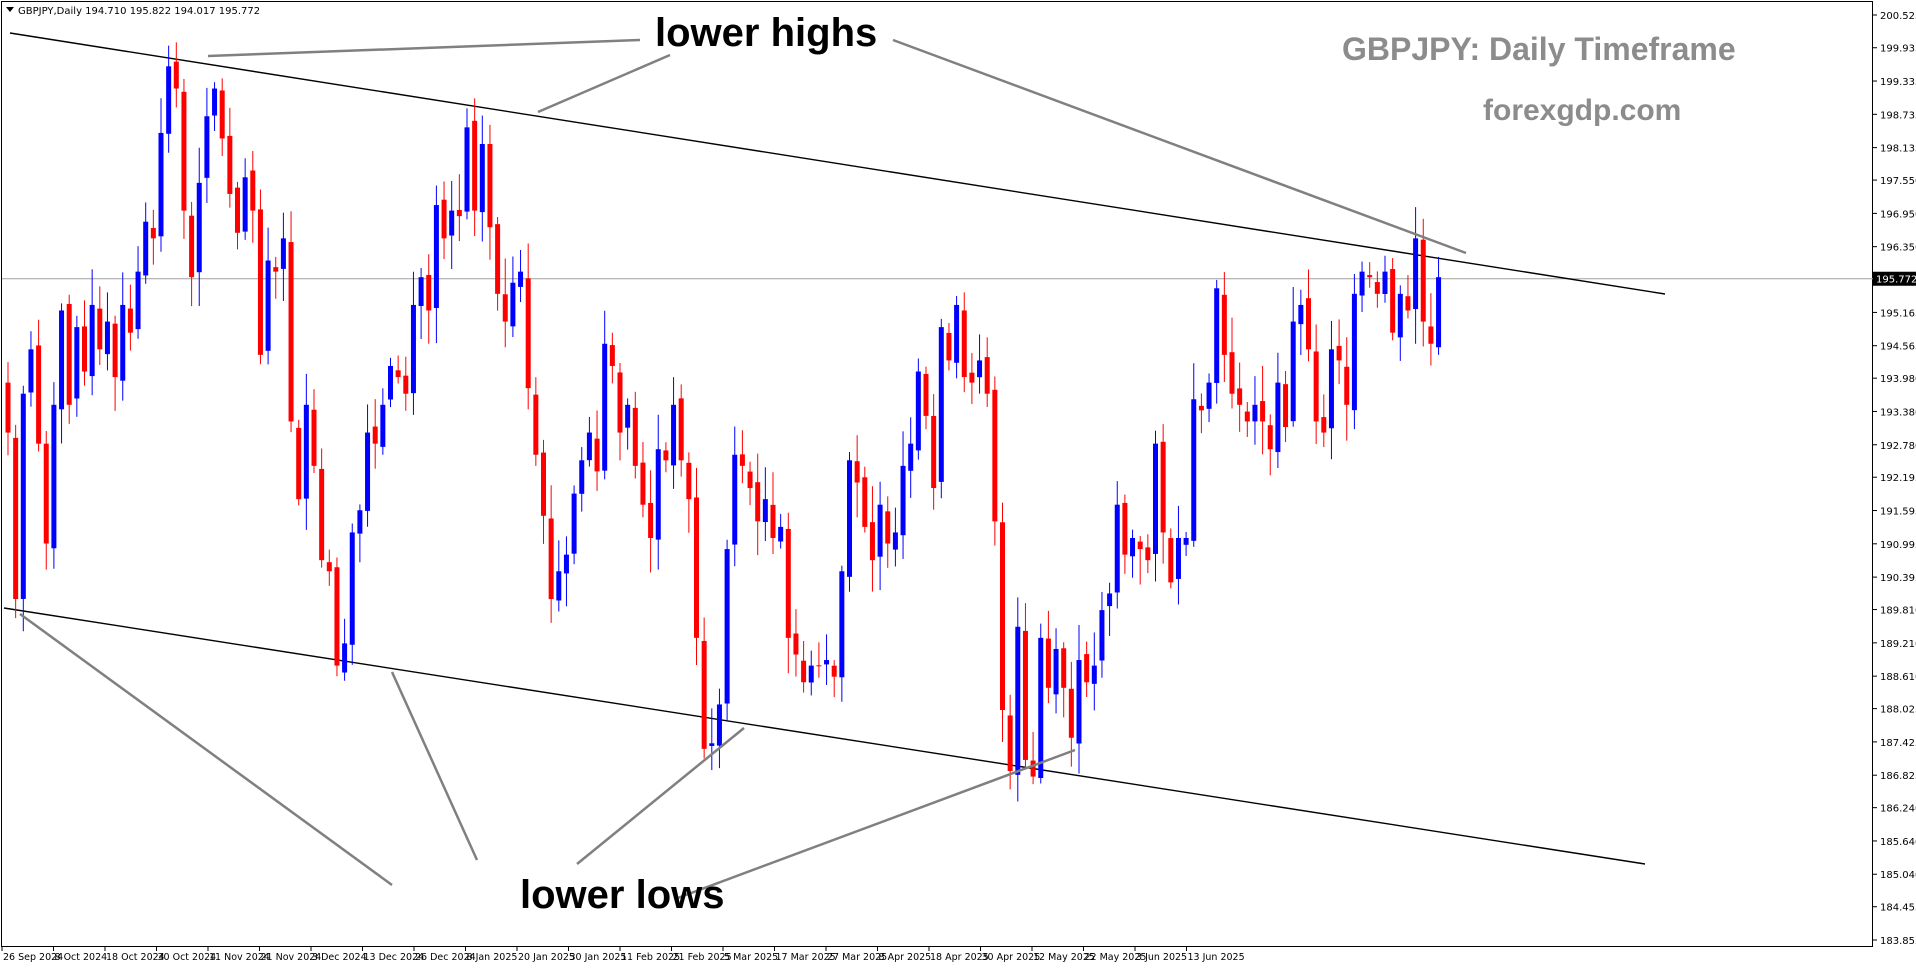 This screenshot has width=1916, height=968. I want to click on x-tick-label: 26 Dec 2024, so click(445, 957).